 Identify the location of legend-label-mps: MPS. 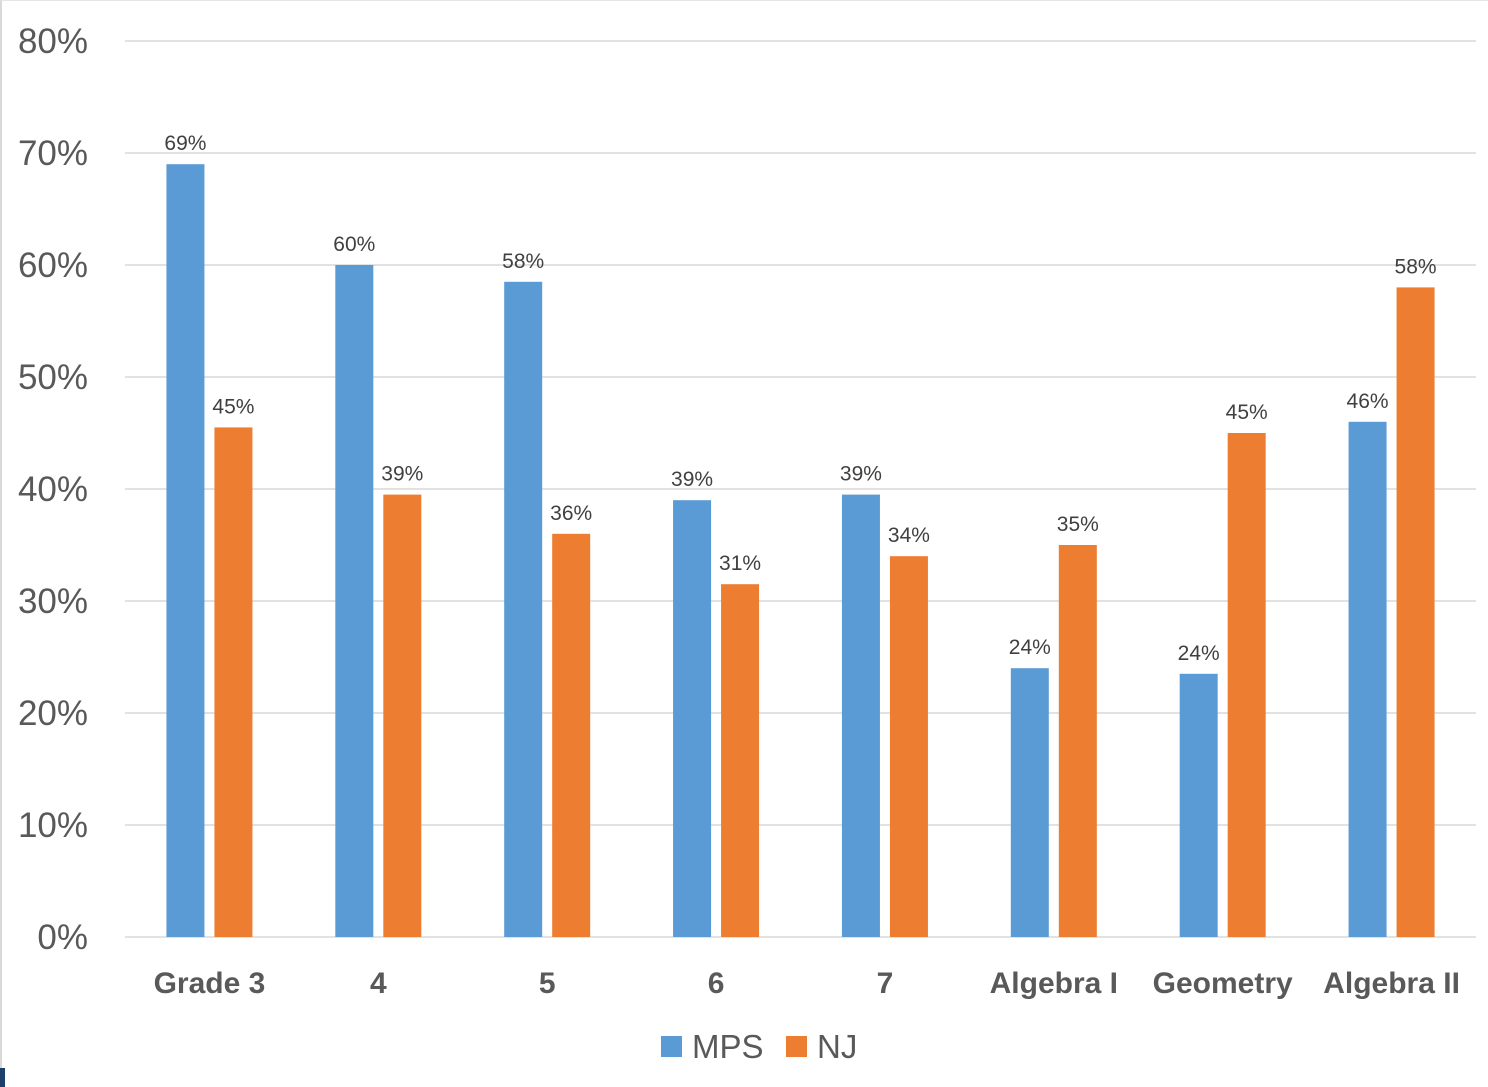
(728, 1046).